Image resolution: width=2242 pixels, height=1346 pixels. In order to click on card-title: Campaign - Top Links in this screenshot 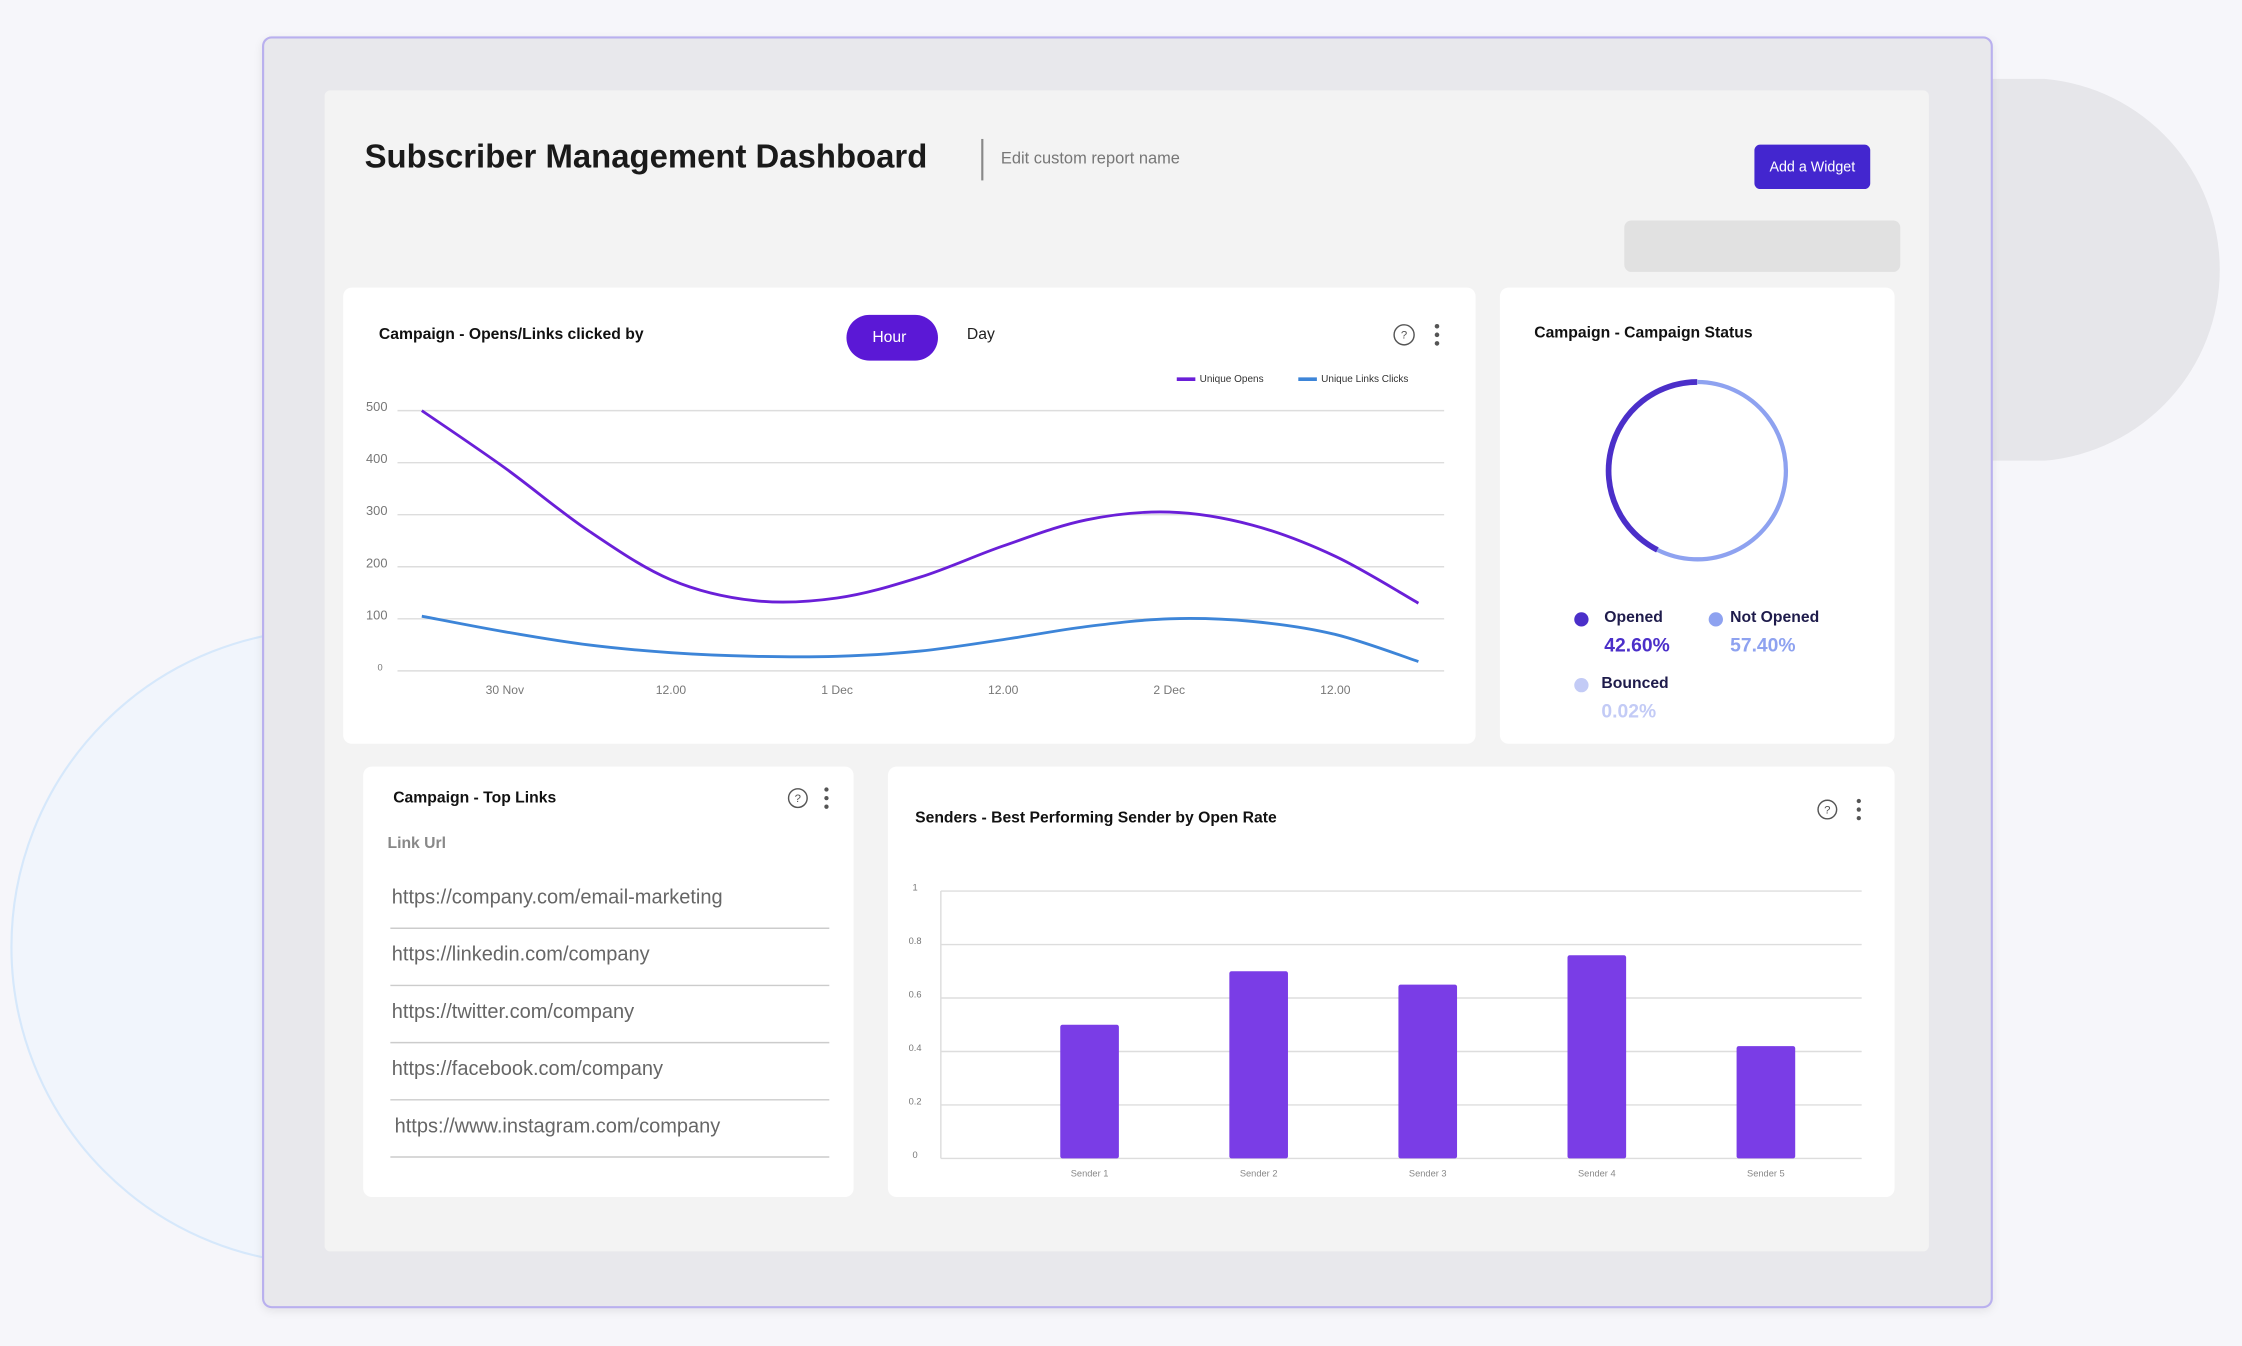, I will do `click(474, 797)`.